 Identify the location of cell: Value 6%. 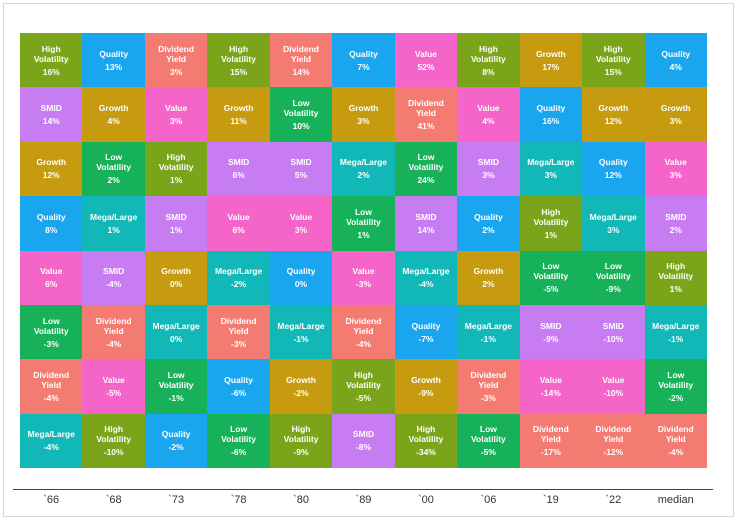
(238, 223).